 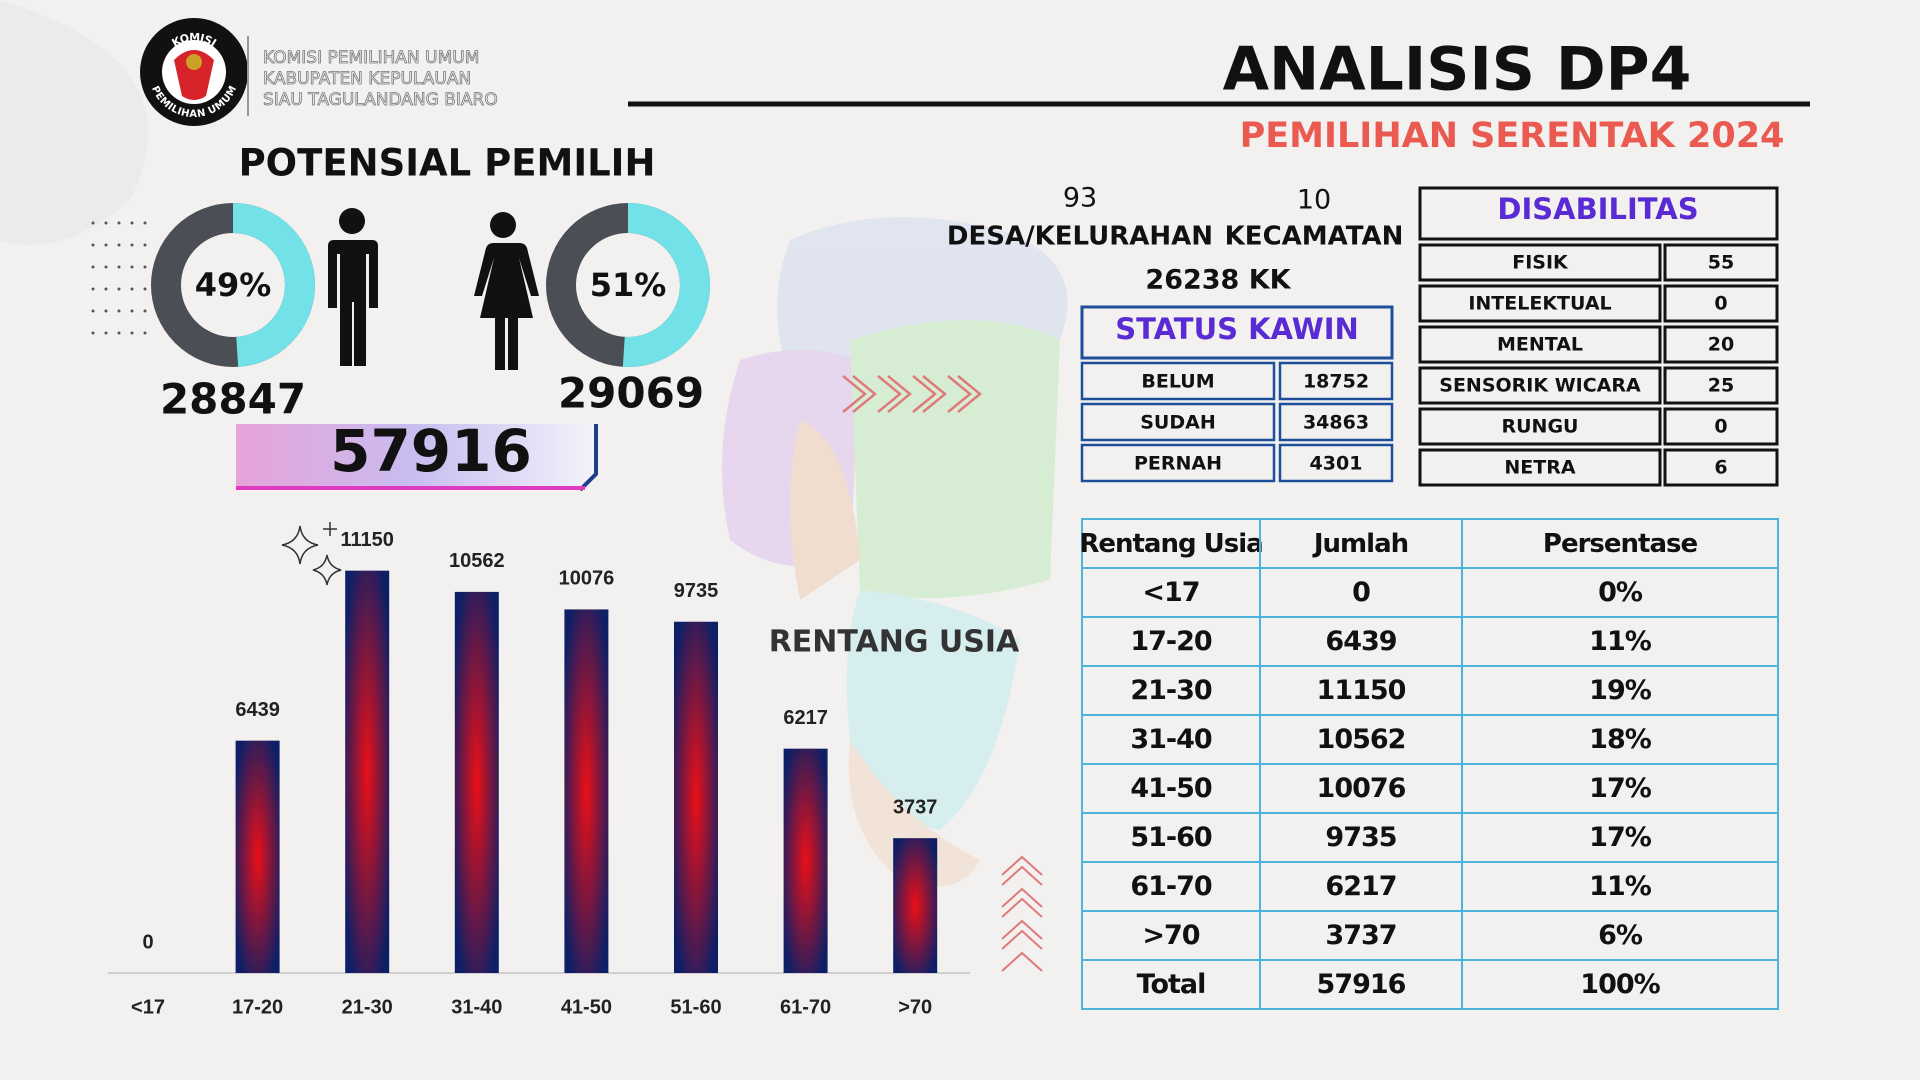 I want to click on chart-title: RENTANG USIA, so click(x=894, y=642).